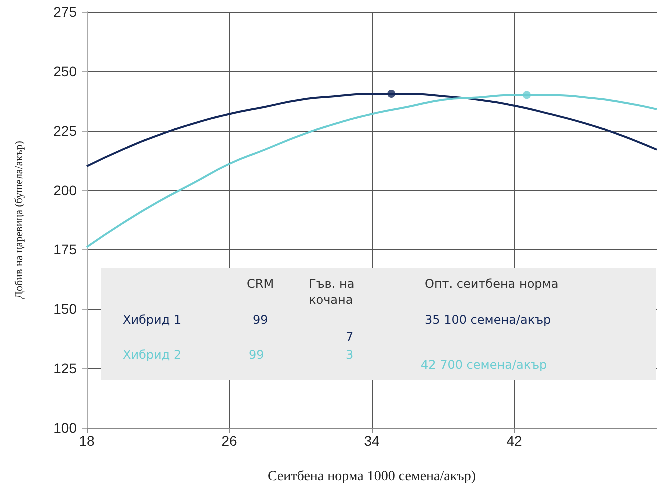  I want to click on annotation: 35 100 семена/акър, so click(488, 320).